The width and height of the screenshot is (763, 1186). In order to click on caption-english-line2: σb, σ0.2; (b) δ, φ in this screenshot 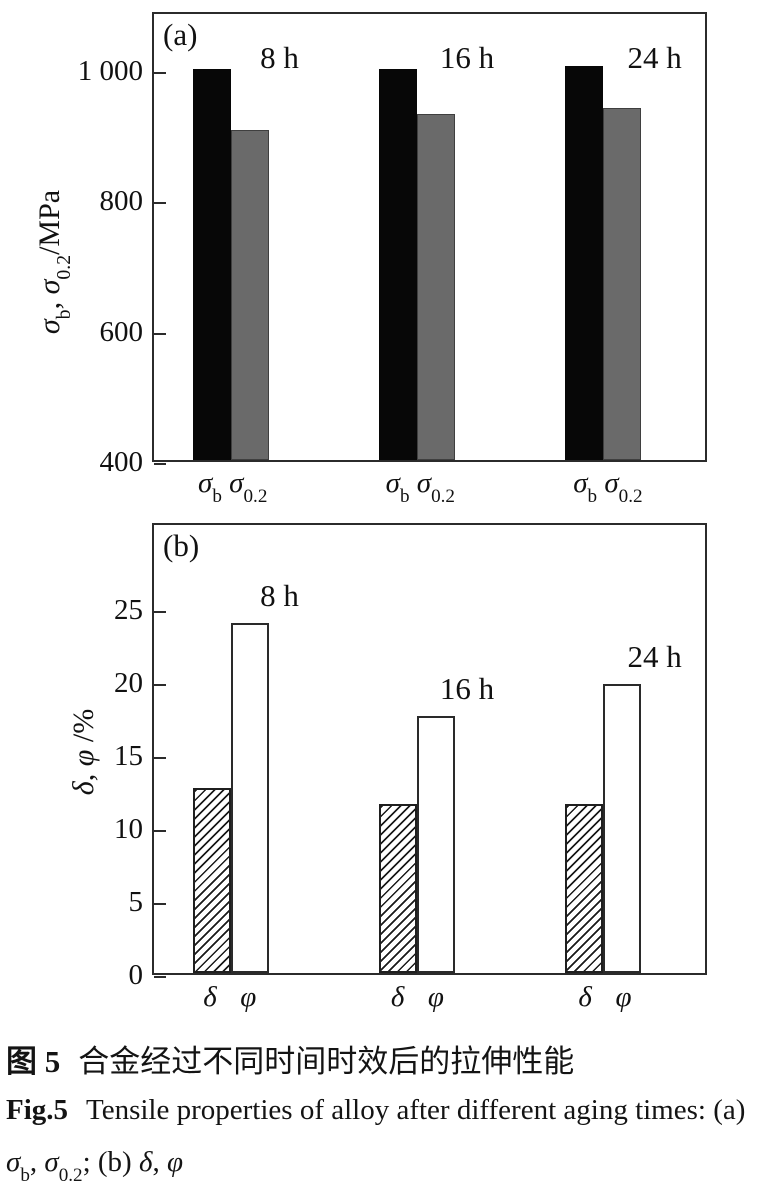, I will do `click(94, 1166)`.